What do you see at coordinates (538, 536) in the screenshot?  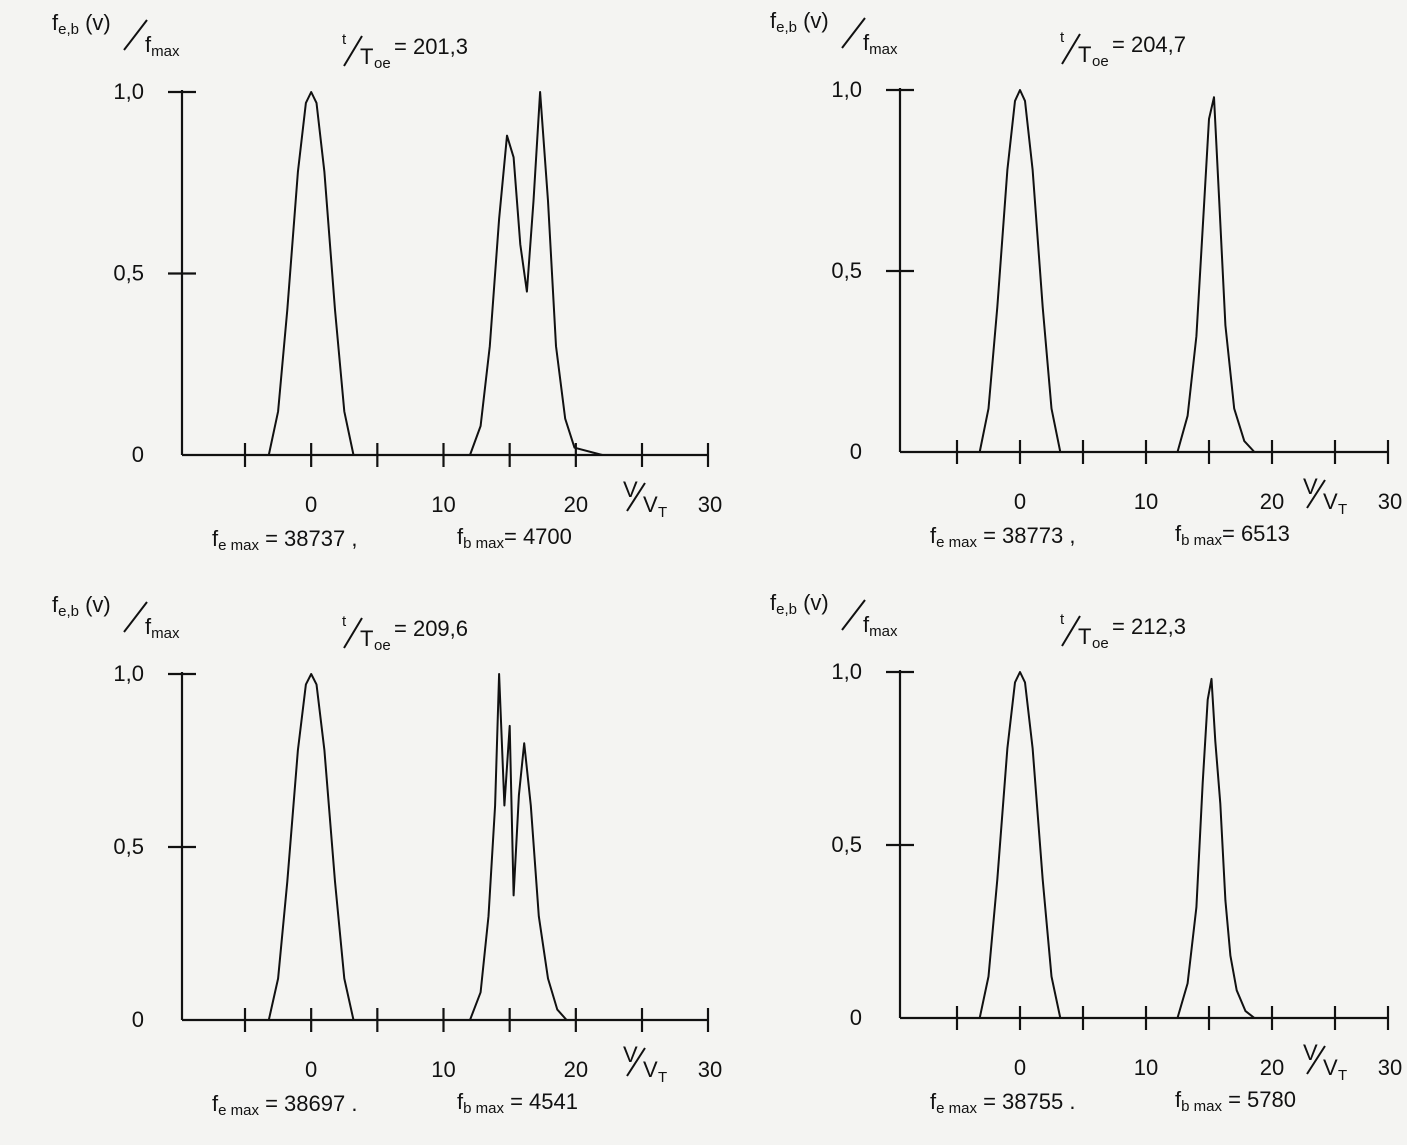 I see `fb-value: = 4700` at bounding box center [538, 536].